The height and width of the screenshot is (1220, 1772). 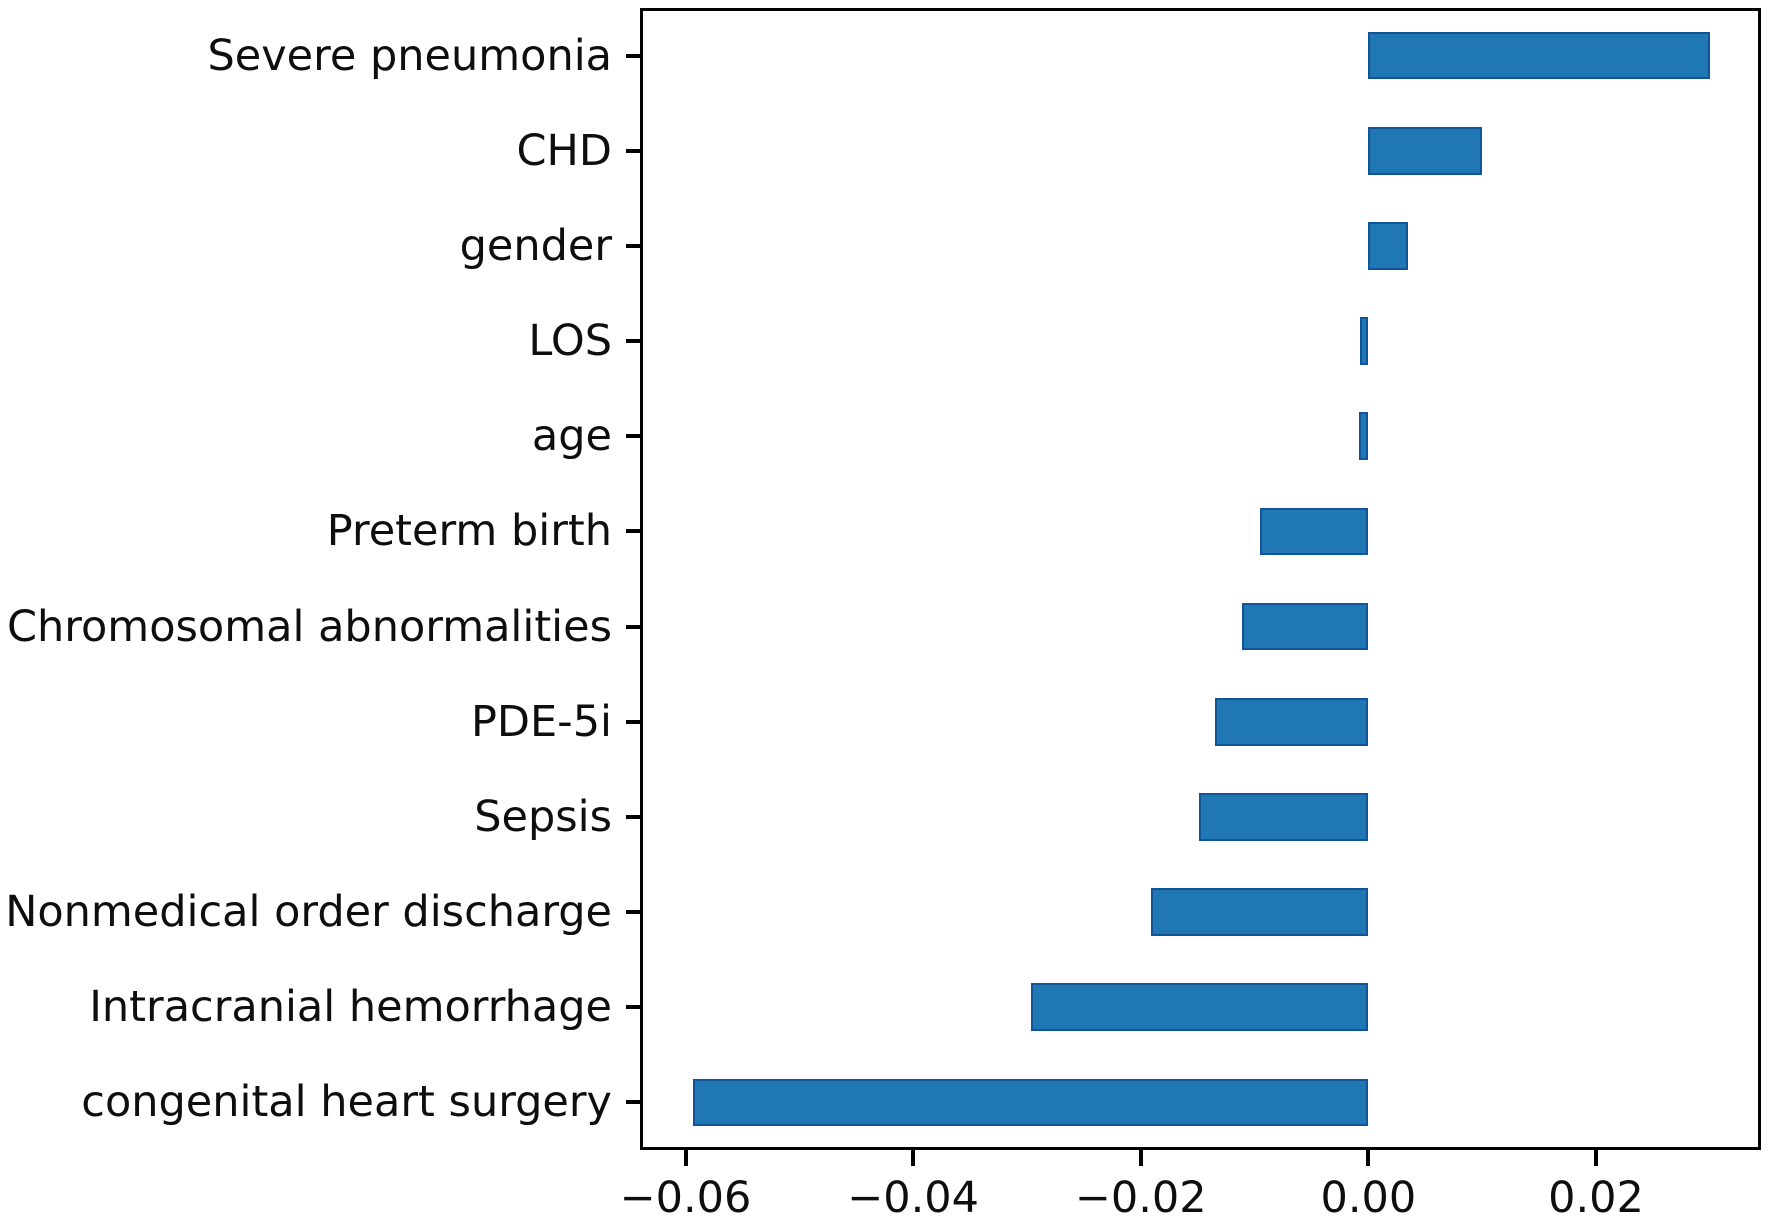 I want to click on y-tick-label: Sepsis, so click(x=543, y=816).